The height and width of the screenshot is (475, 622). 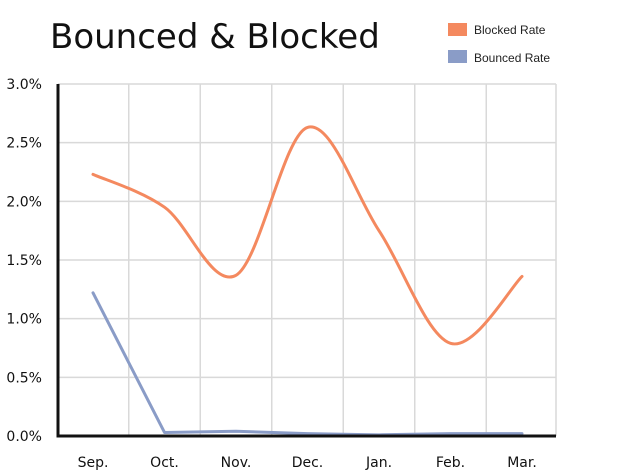 I want to click on y-axis-ticks: 0.0% 0.5% 1.0% 1.5% 2.0% 2.5% 3.0%, so click(x=24, y=261).